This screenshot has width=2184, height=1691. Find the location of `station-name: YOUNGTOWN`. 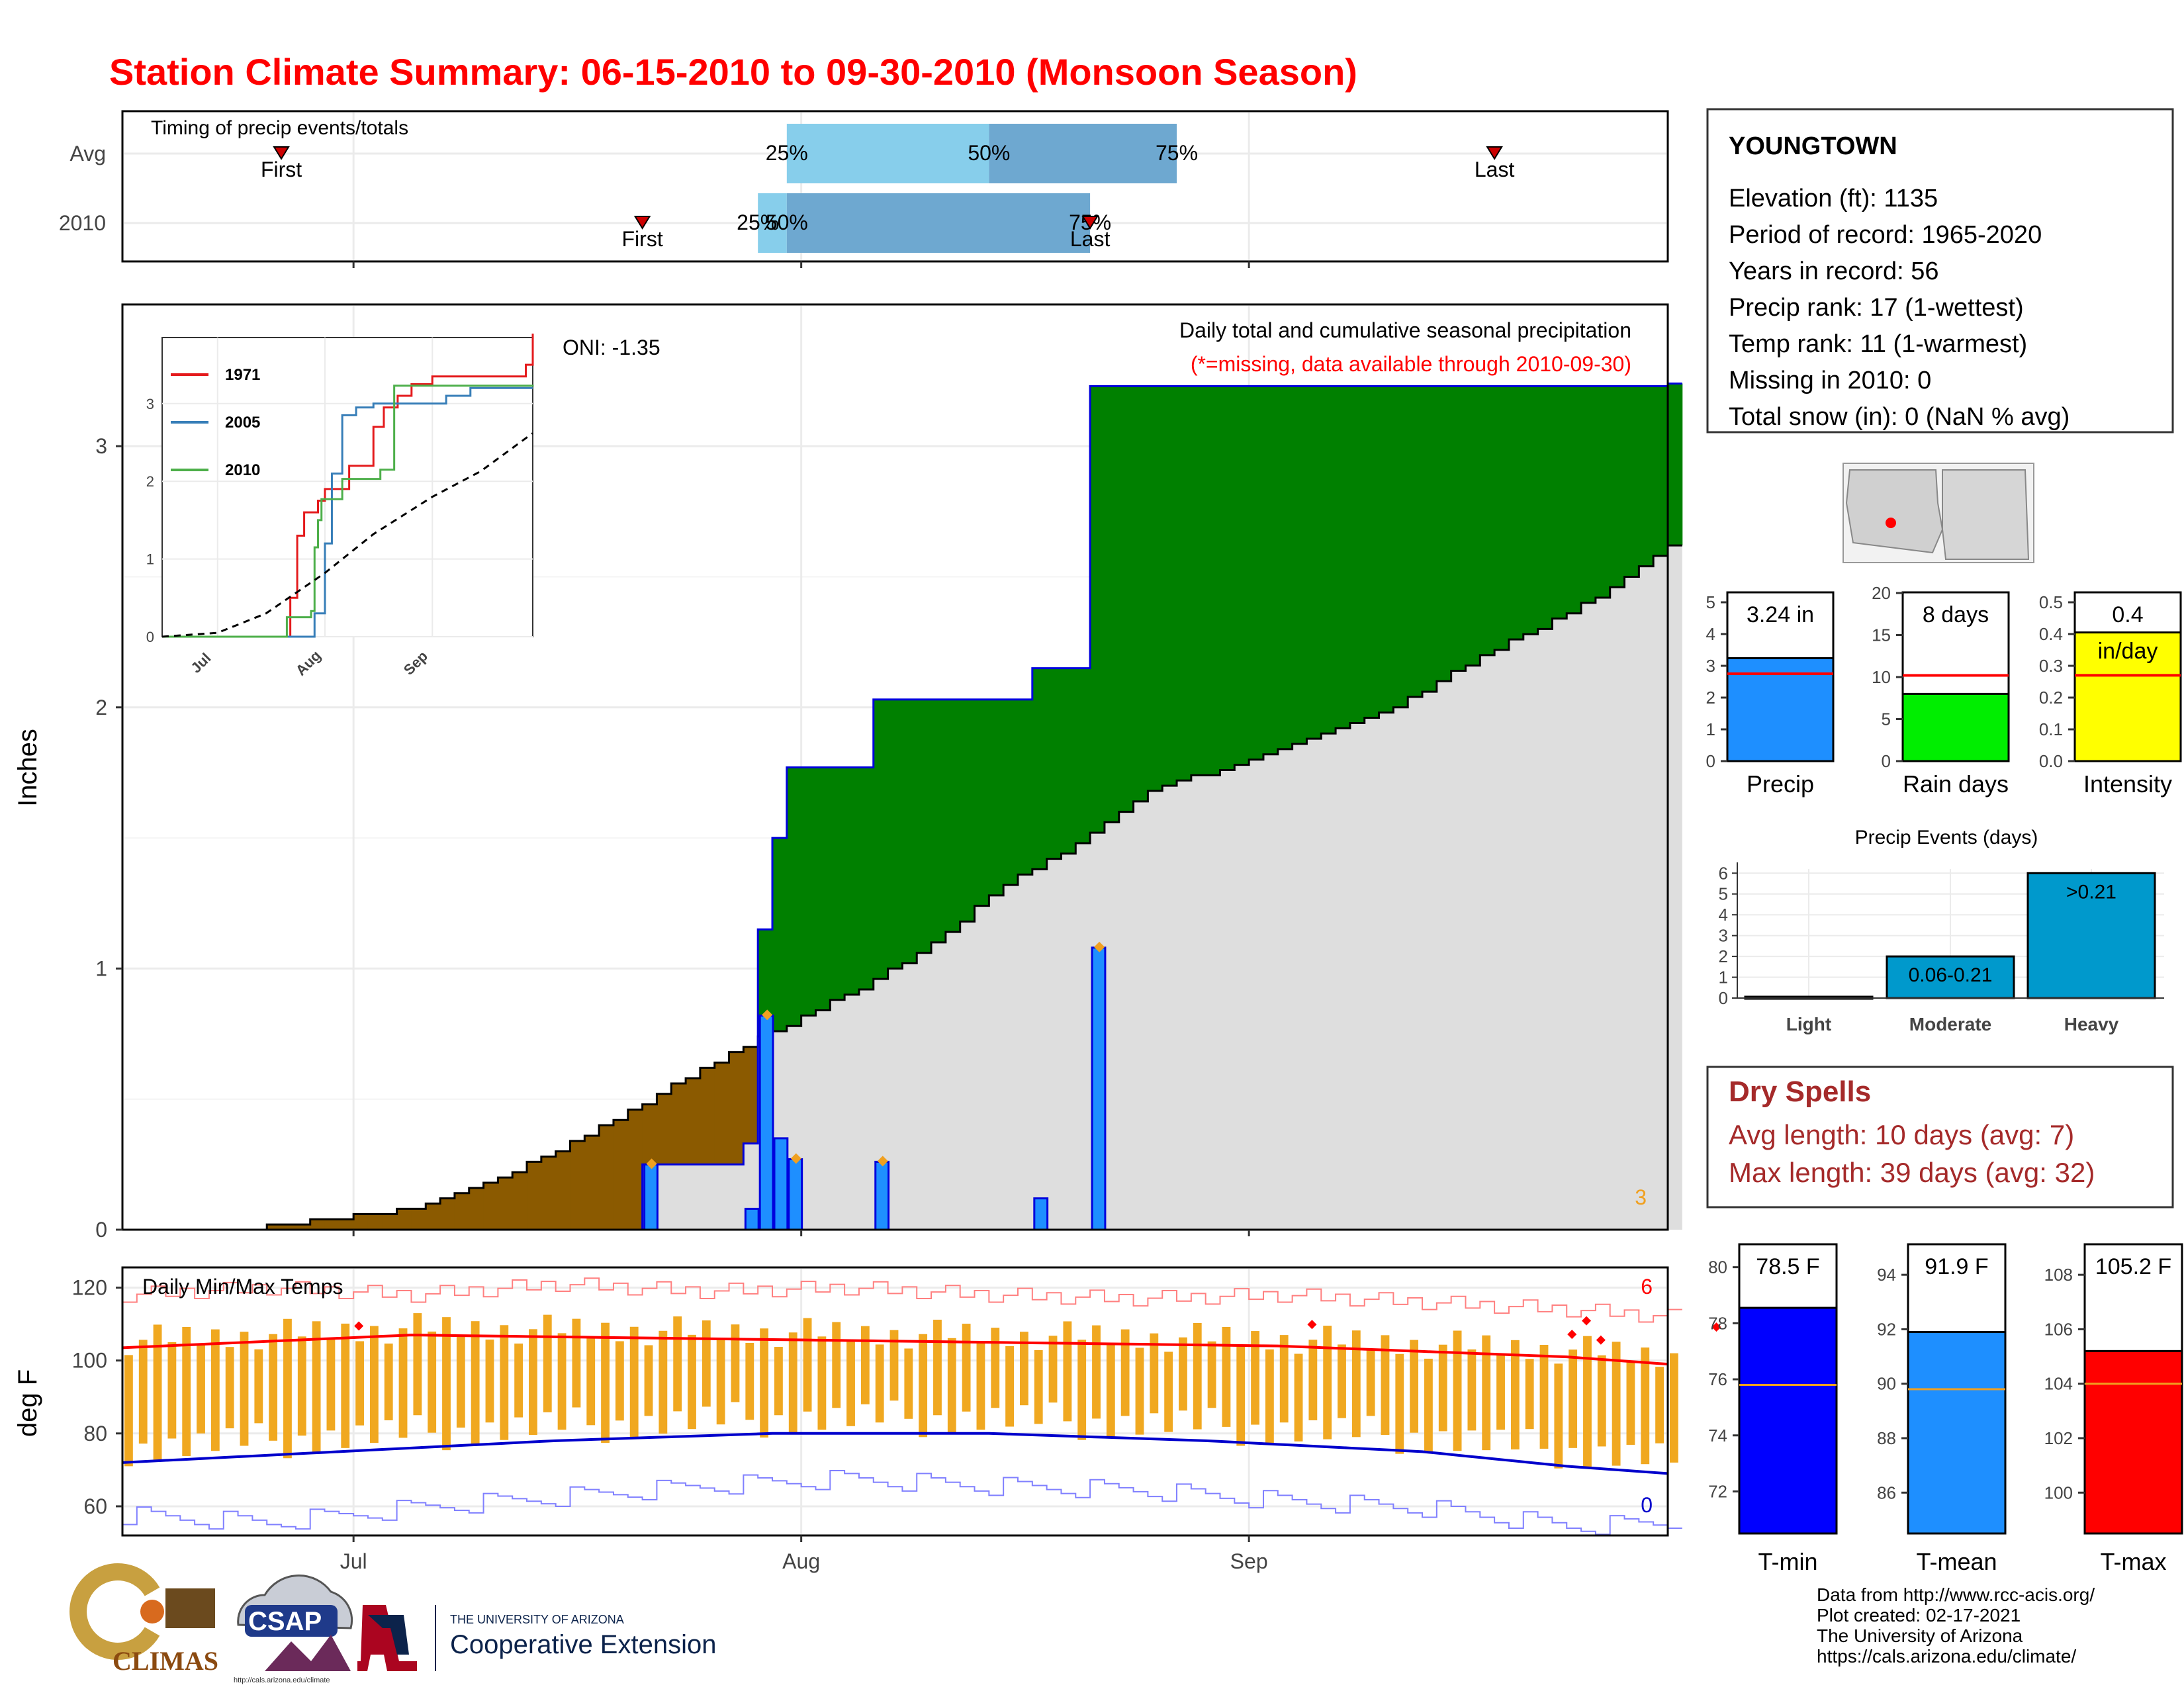

station-name: YOUNGTOWN is located at coordinates (1813, 146).